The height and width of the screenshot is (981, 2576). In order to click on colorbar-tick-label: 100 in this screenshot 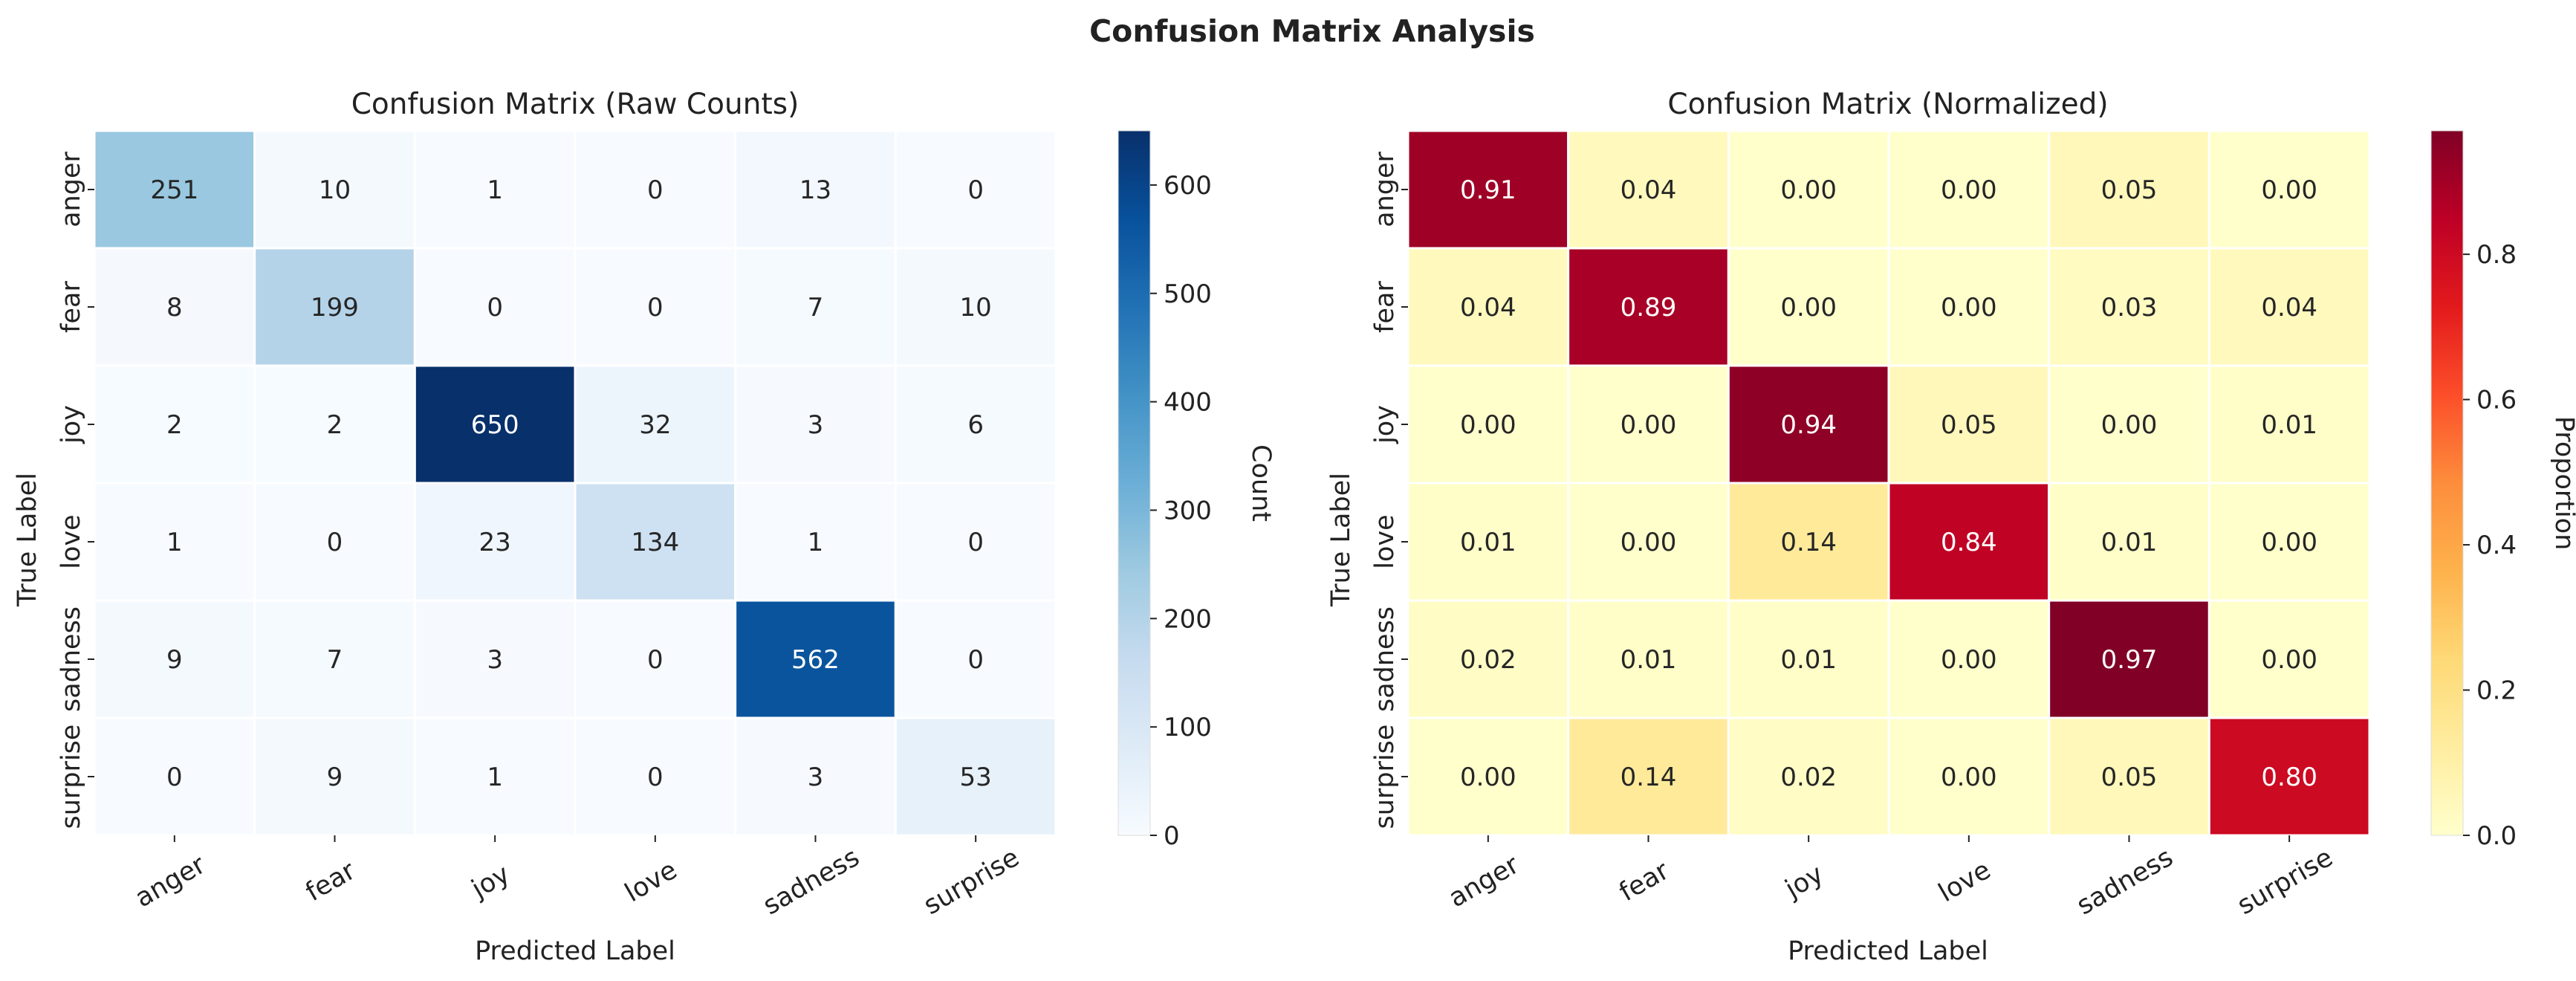, I will do `click(1188, 727)`.